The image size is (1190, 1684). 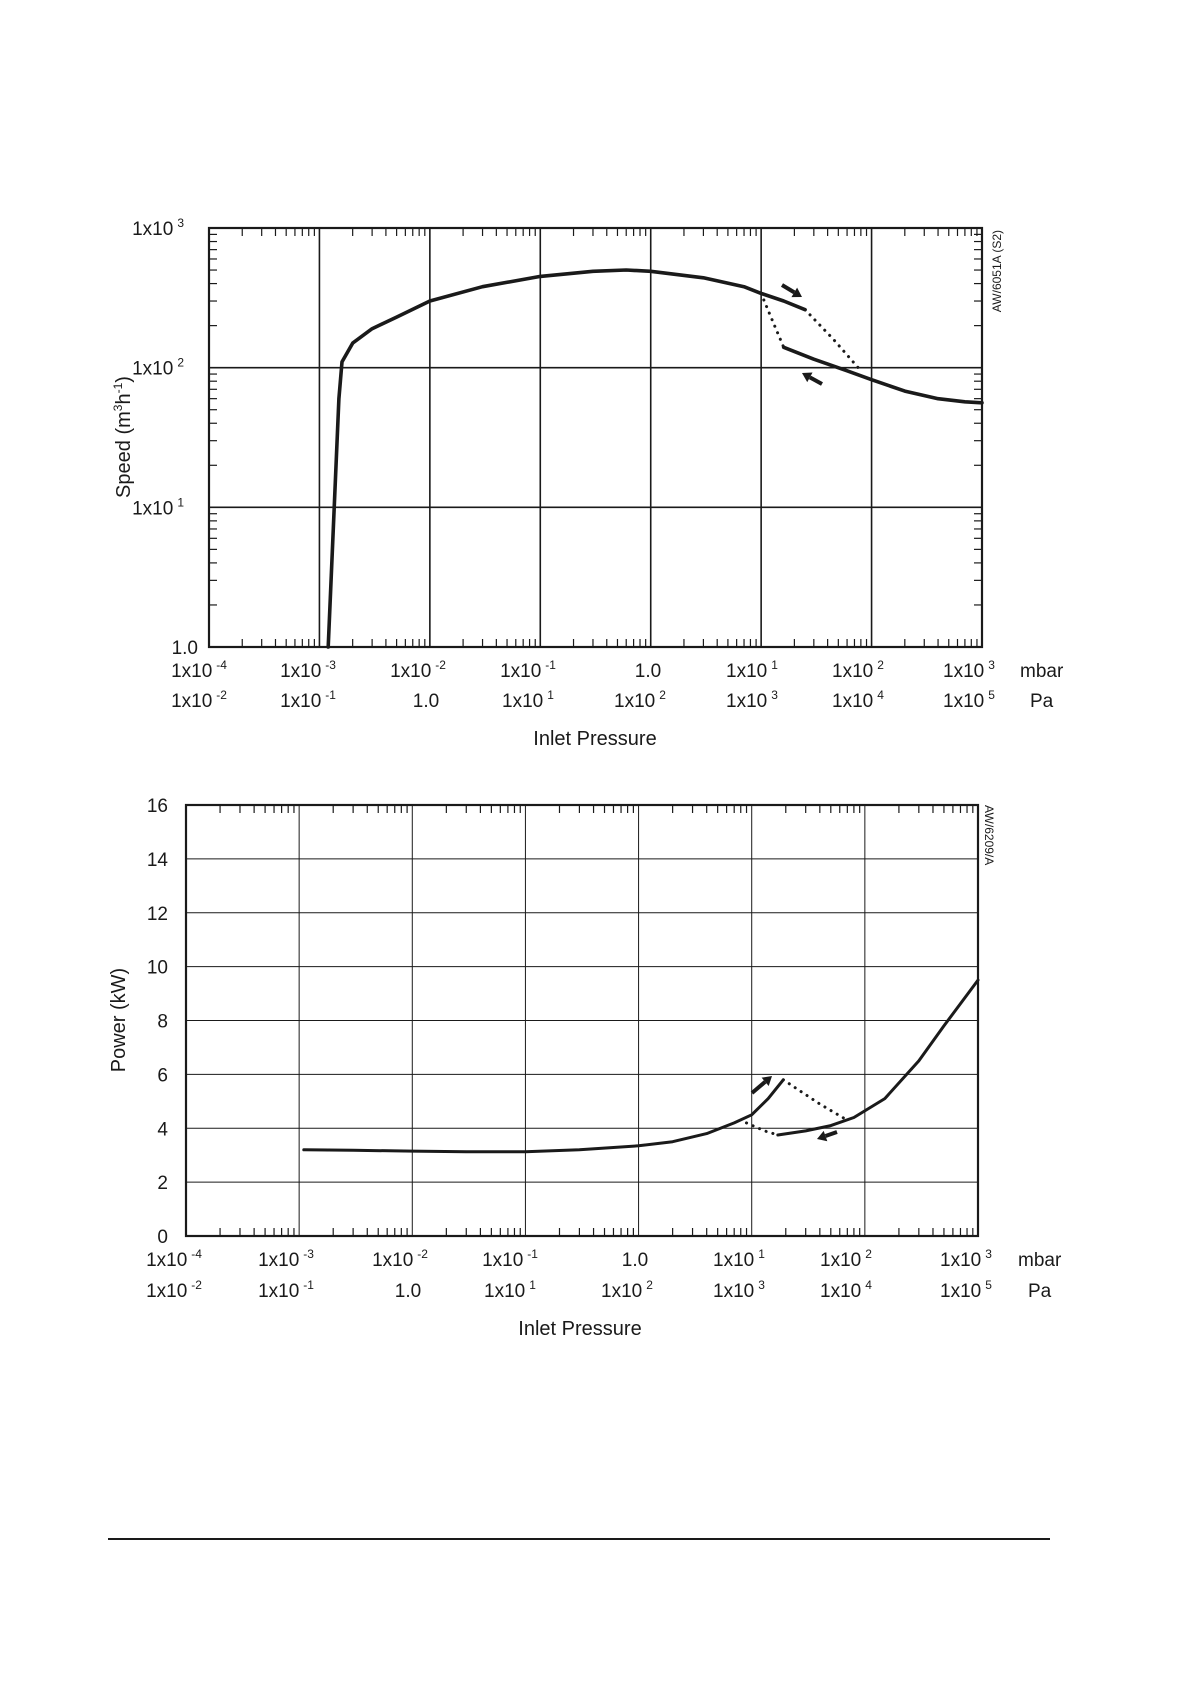 What do you see at coordinates (185, 648) in the screenshot?
I see `y-tick-label: 1.0` at bounding box center [185, 648].